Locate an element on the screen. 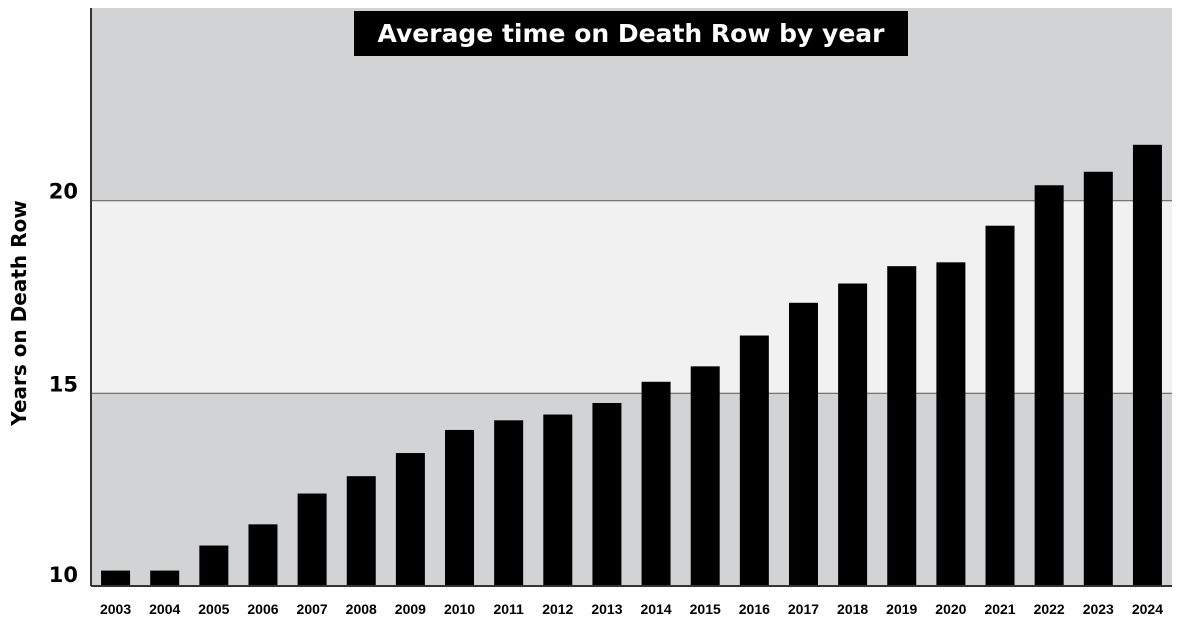  bar-2010 is located at coordinates (460, 507).